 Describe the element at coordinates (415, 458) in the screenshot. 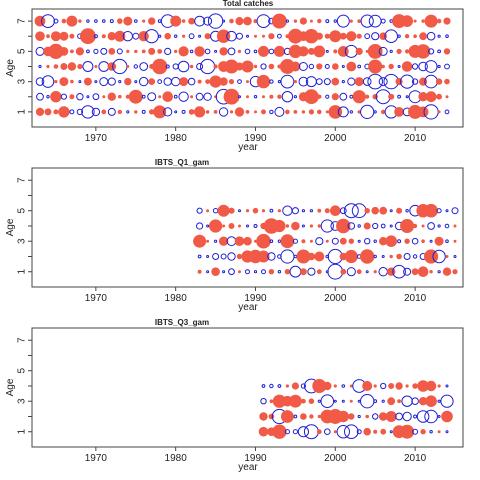

I see `x-tick-label: 2010` at that location.